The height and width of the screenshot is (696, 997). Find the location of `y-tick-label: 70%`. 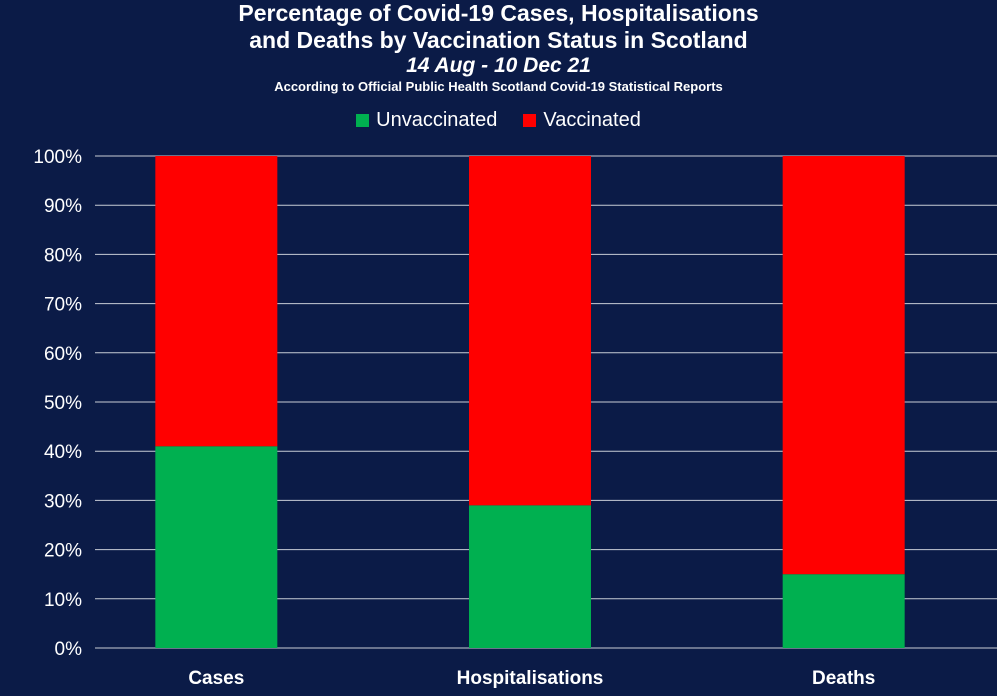

y-tick-label: 70% is located at coordinates (63, 305).